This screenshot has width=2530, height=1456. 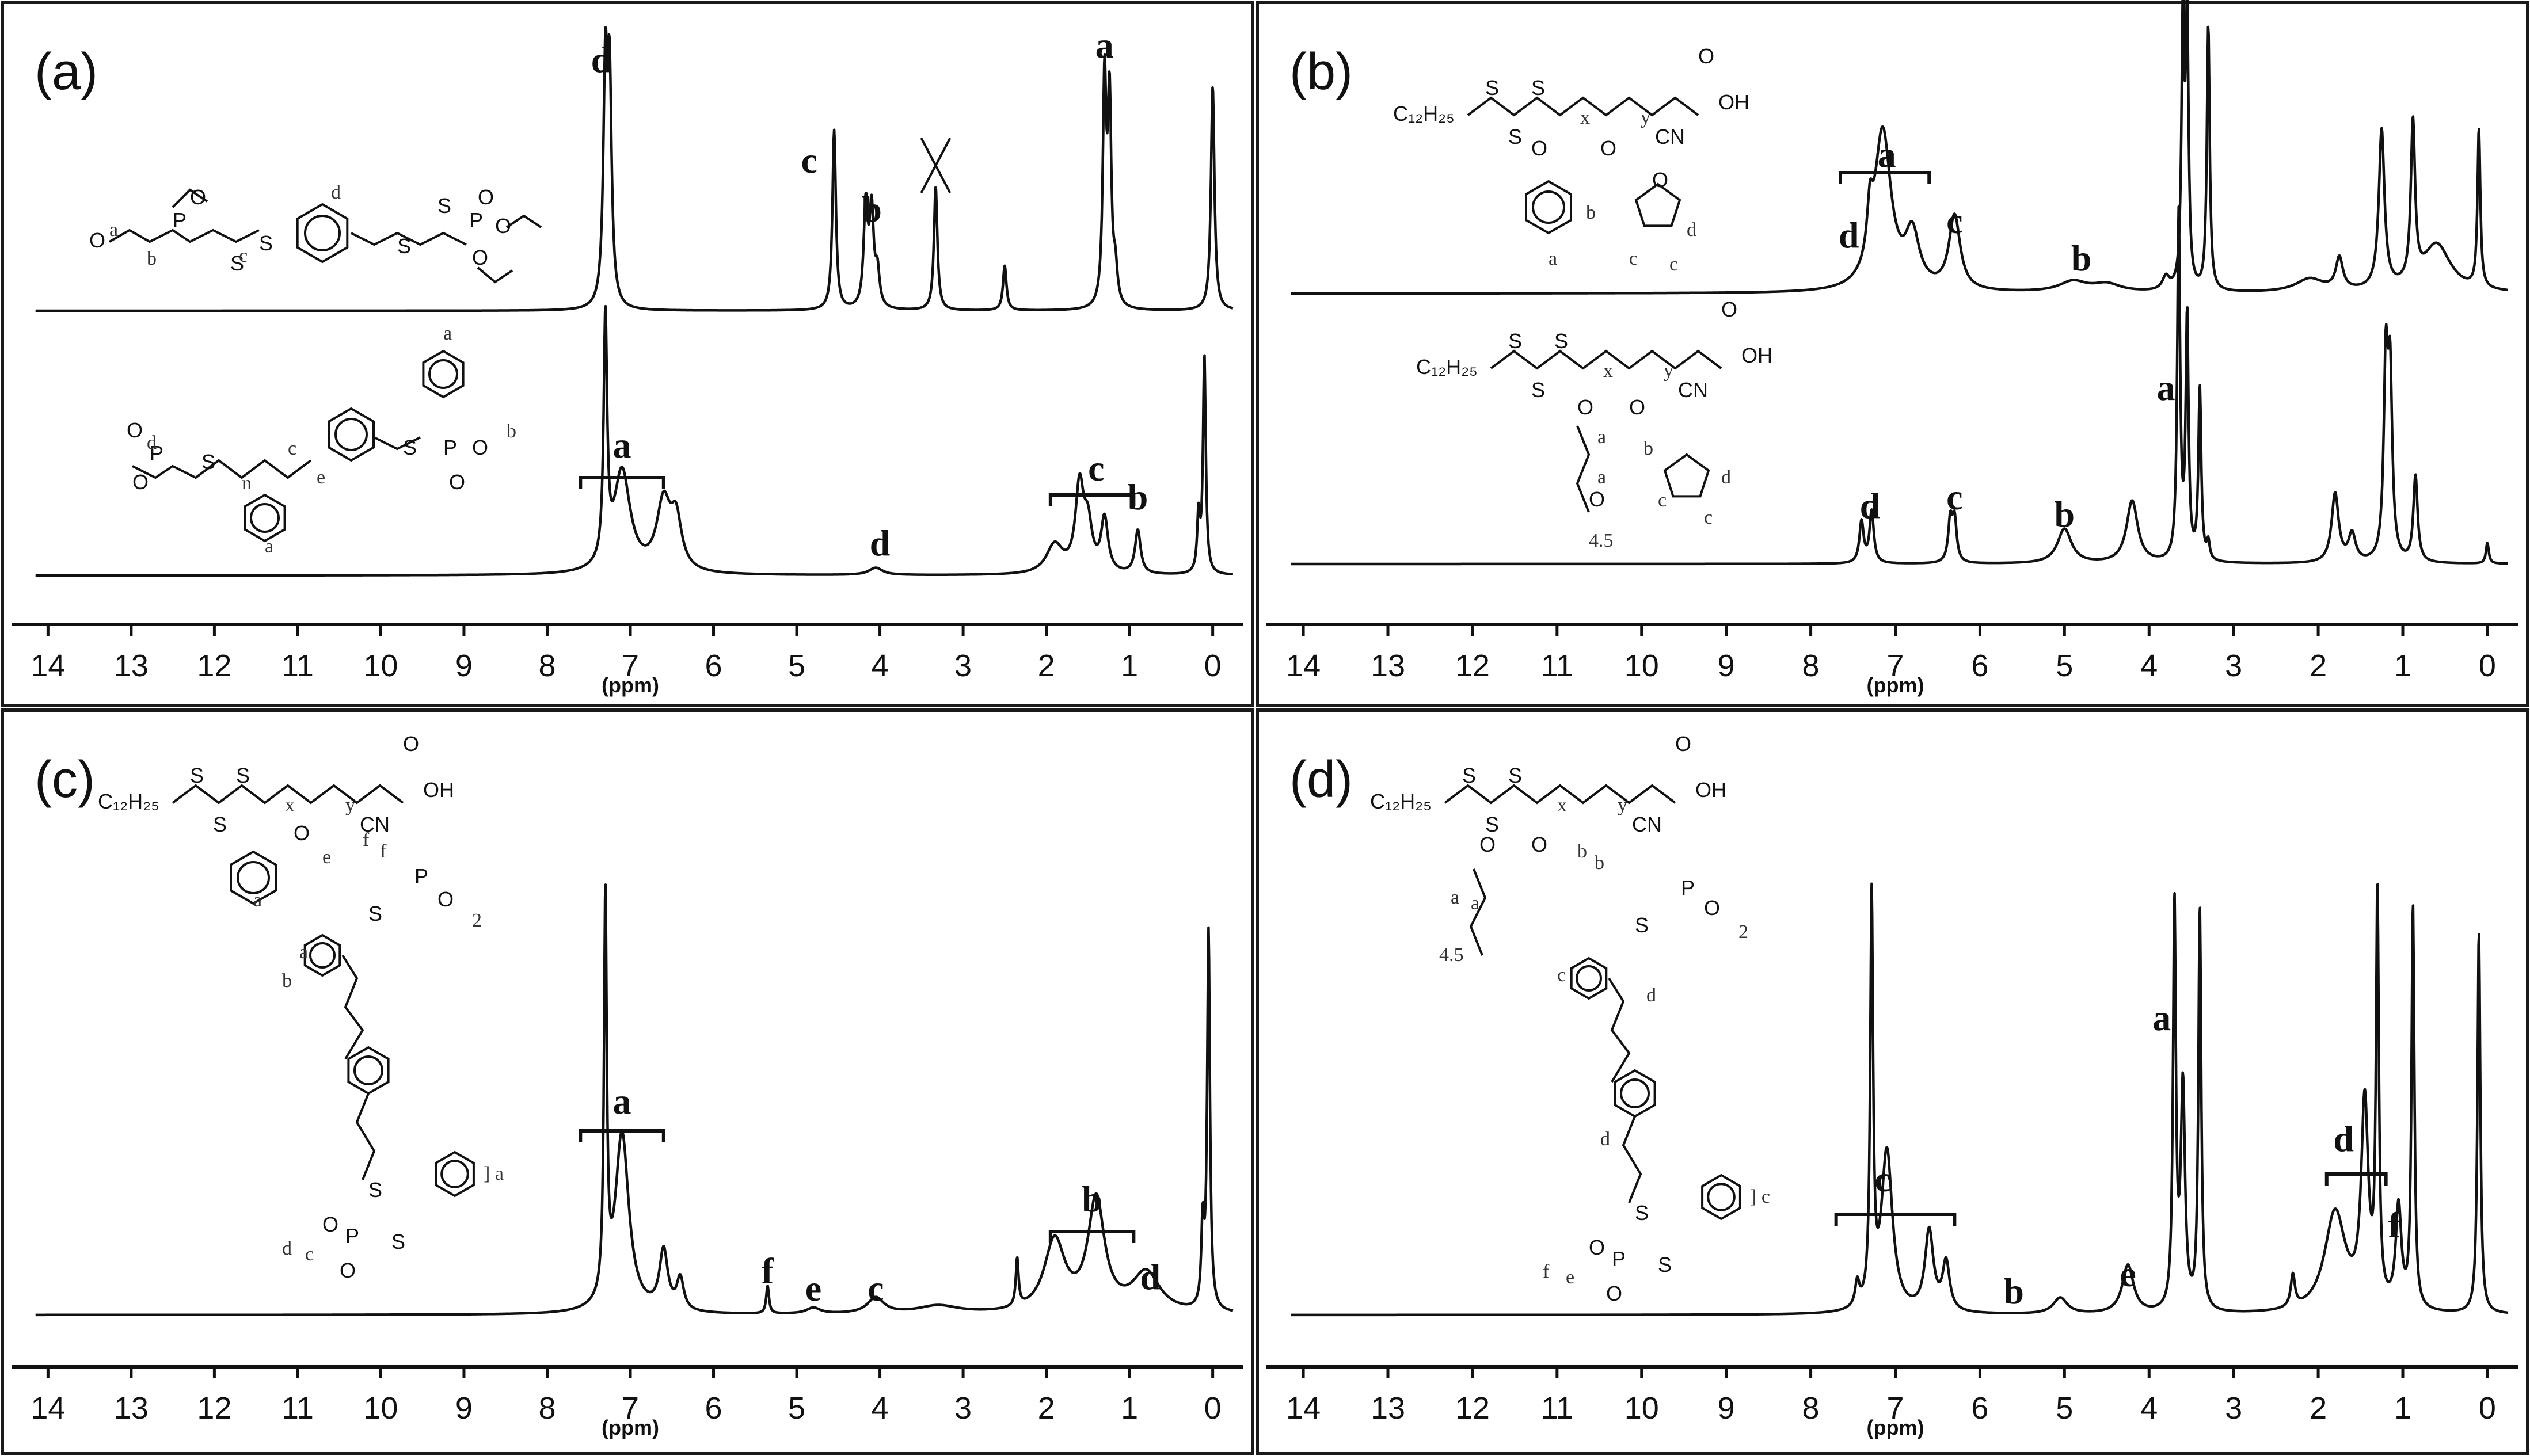 What do you see at coordinates (1321, 780) in the screenshot?
I see `panel-label: (d)` at bounding box center [1321, 780].